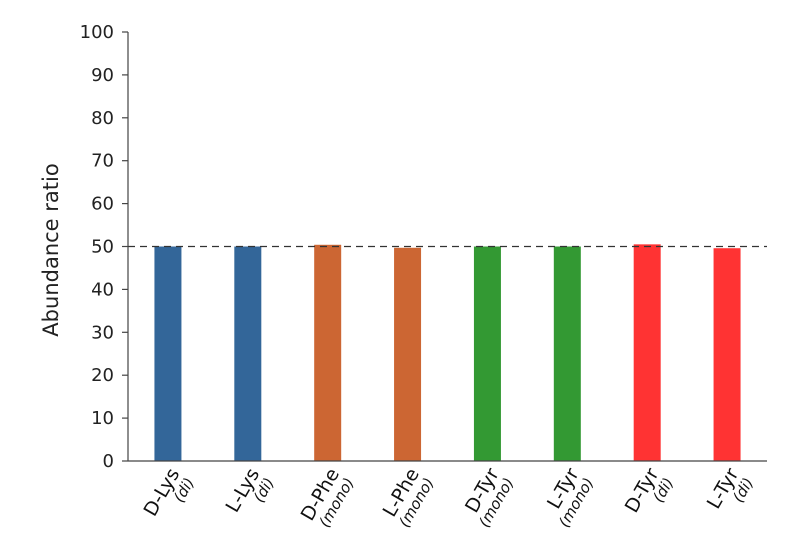 This screenshot has height=547, width=800. Describe the element at coordinates (168, 493) in the screenshot. I see `x-category-label: D-Lys(di)` at that location.